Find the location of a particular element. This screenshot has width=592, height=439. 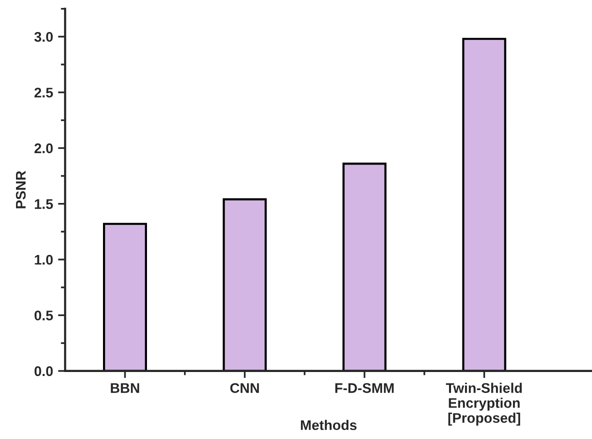

y-tick-label: 3.0 is located at coordinates (43, 37).